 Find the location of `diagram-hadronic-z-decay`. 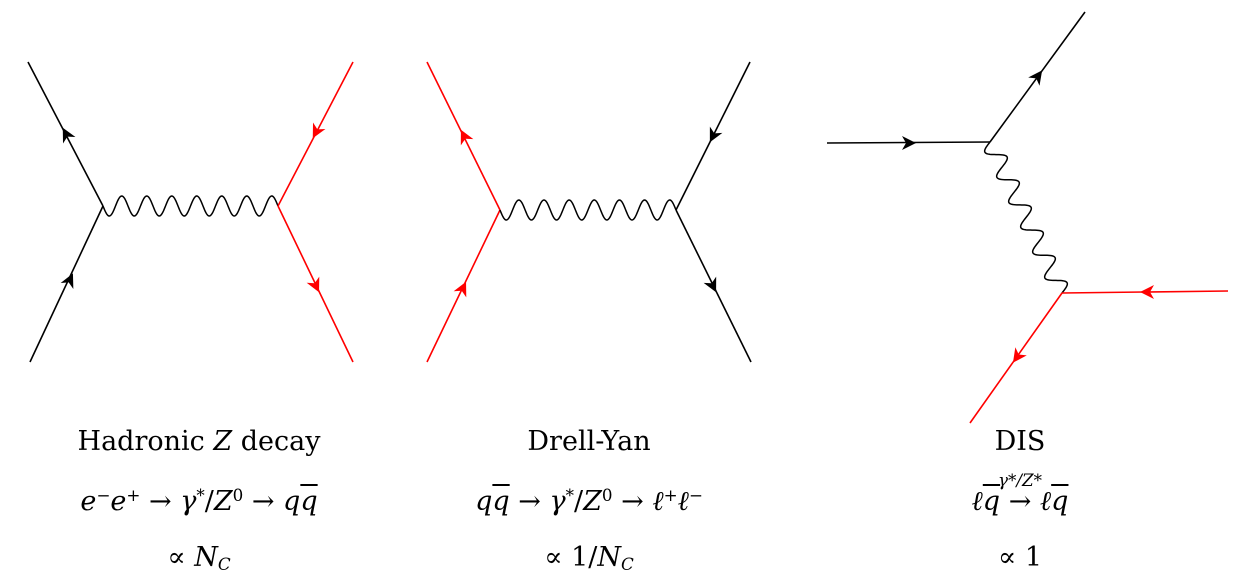

diagram-hadronic-z-decay is located at coordinates (190, 212).